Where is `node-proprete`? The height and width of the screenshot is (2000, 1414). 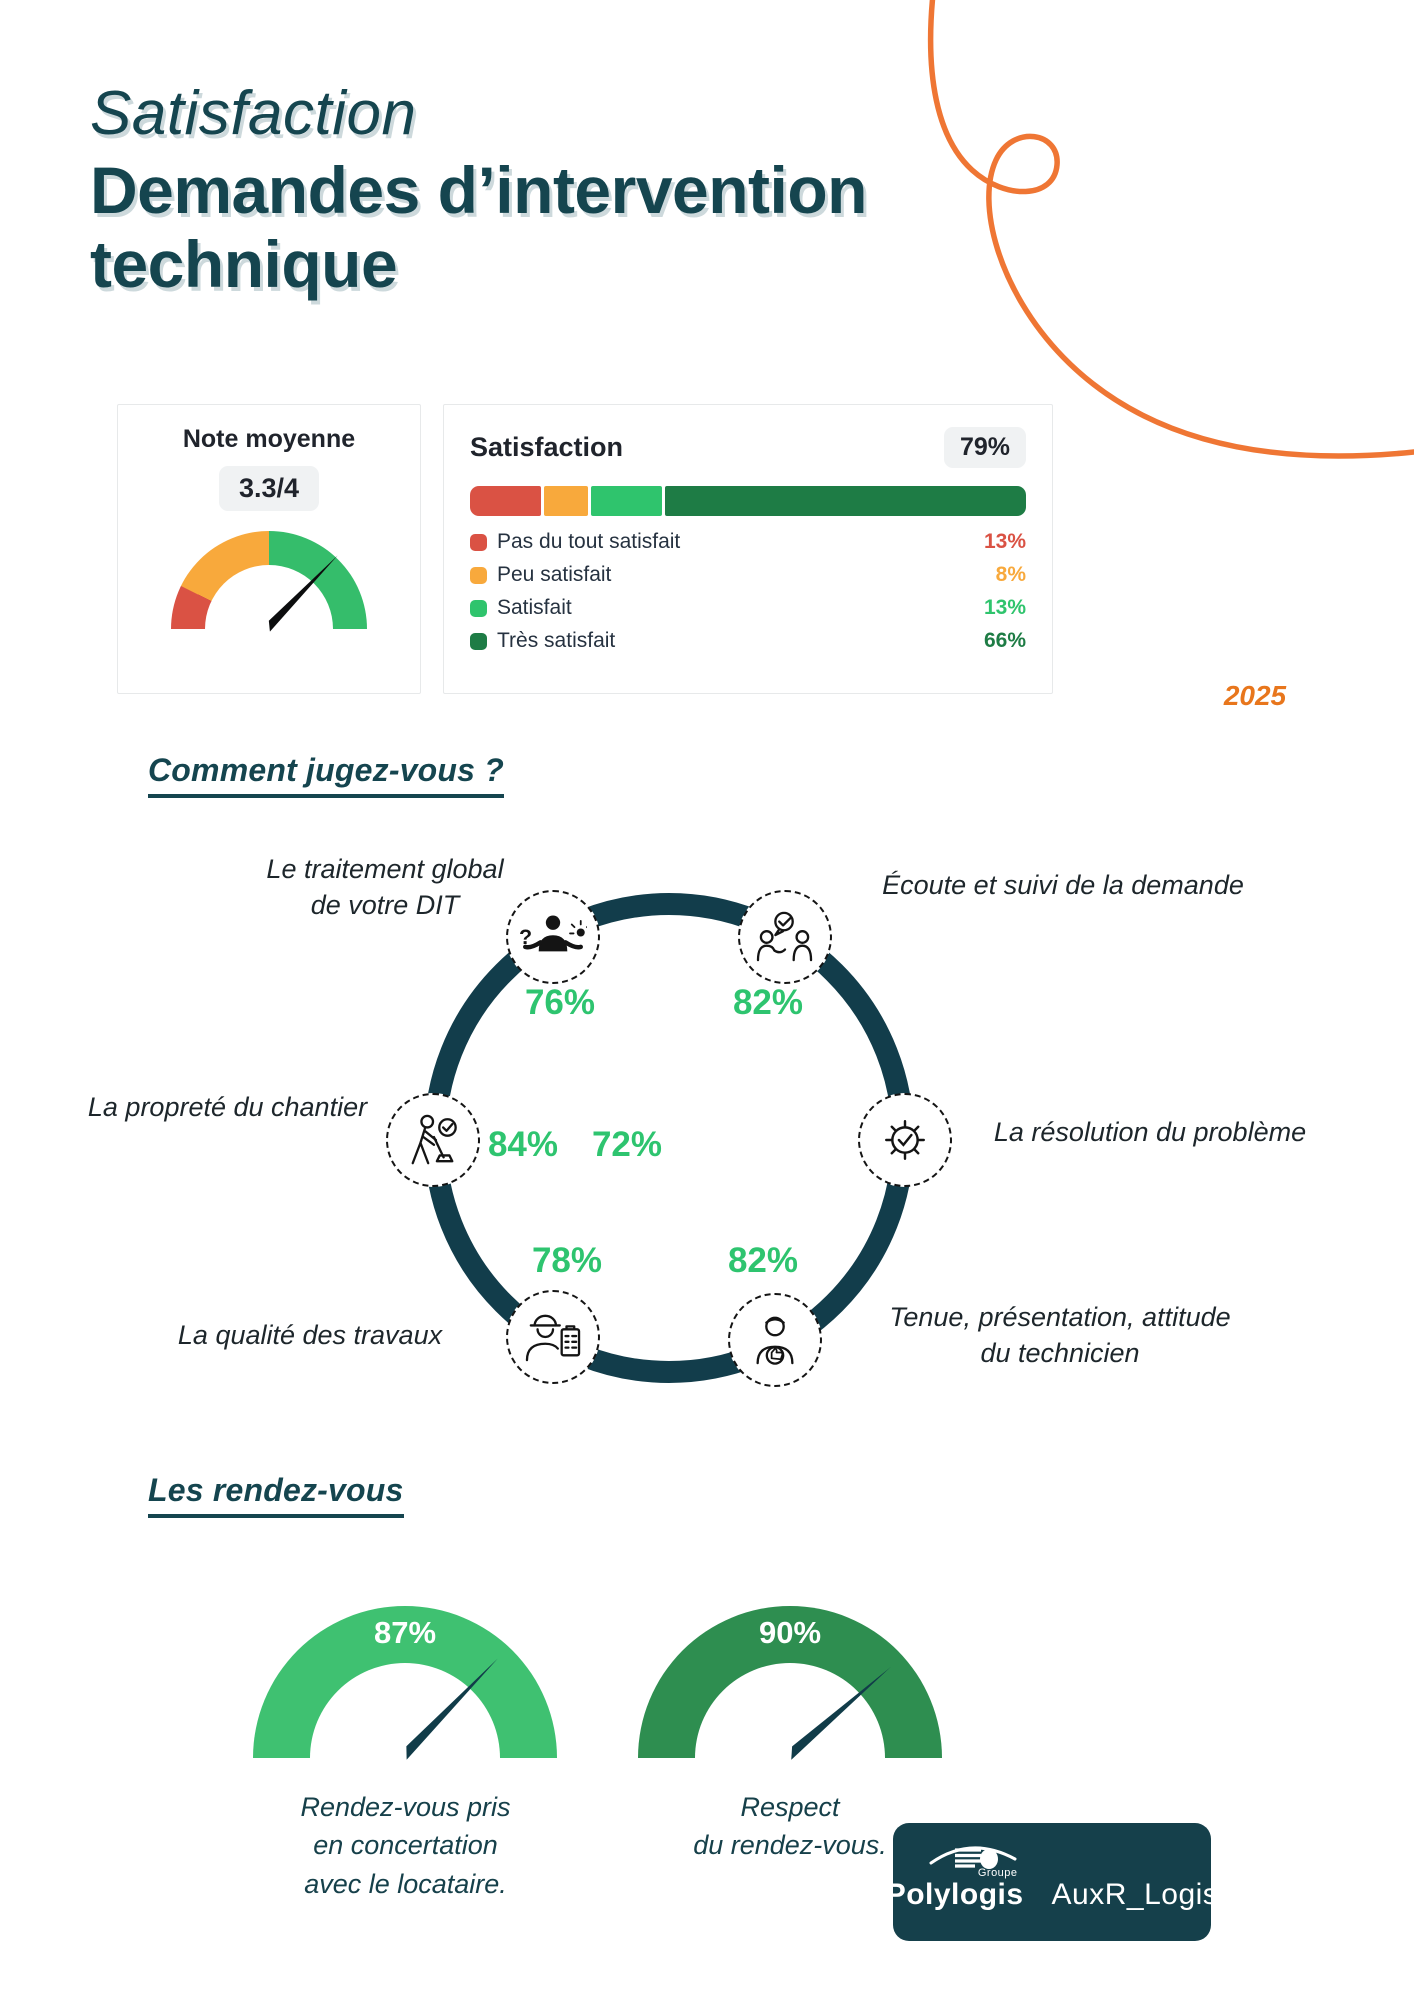
node-proprete is located at coordinates (433, 1140).